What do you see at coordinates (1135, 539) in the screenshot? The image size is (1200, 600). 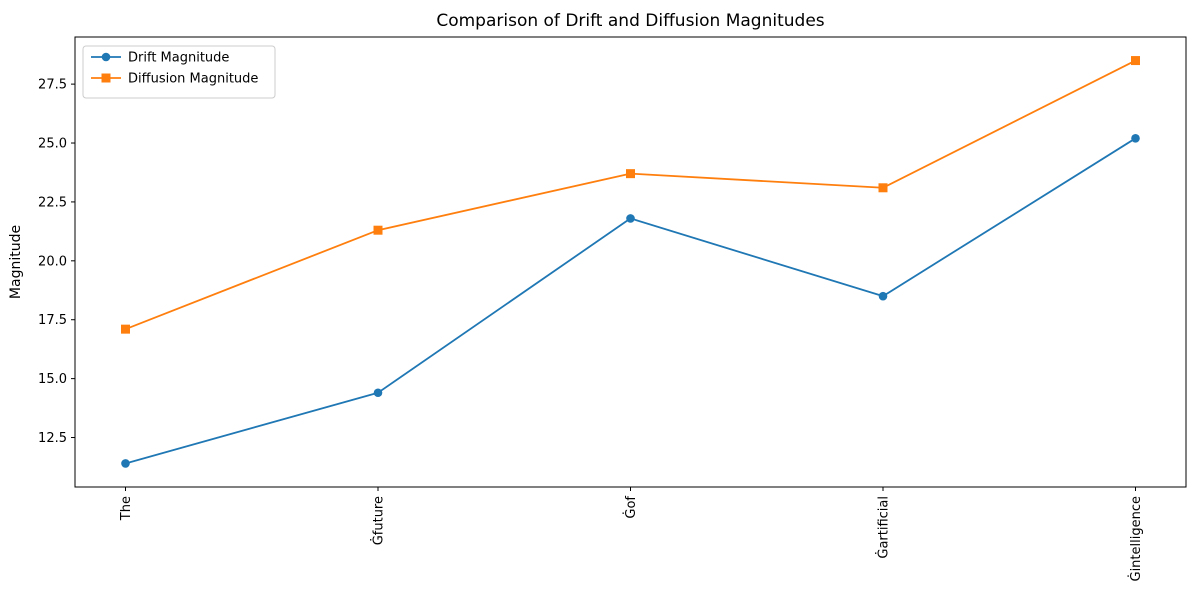 I see `x-tick-label: Ġintelligence` at bounding box center [1135, 539].